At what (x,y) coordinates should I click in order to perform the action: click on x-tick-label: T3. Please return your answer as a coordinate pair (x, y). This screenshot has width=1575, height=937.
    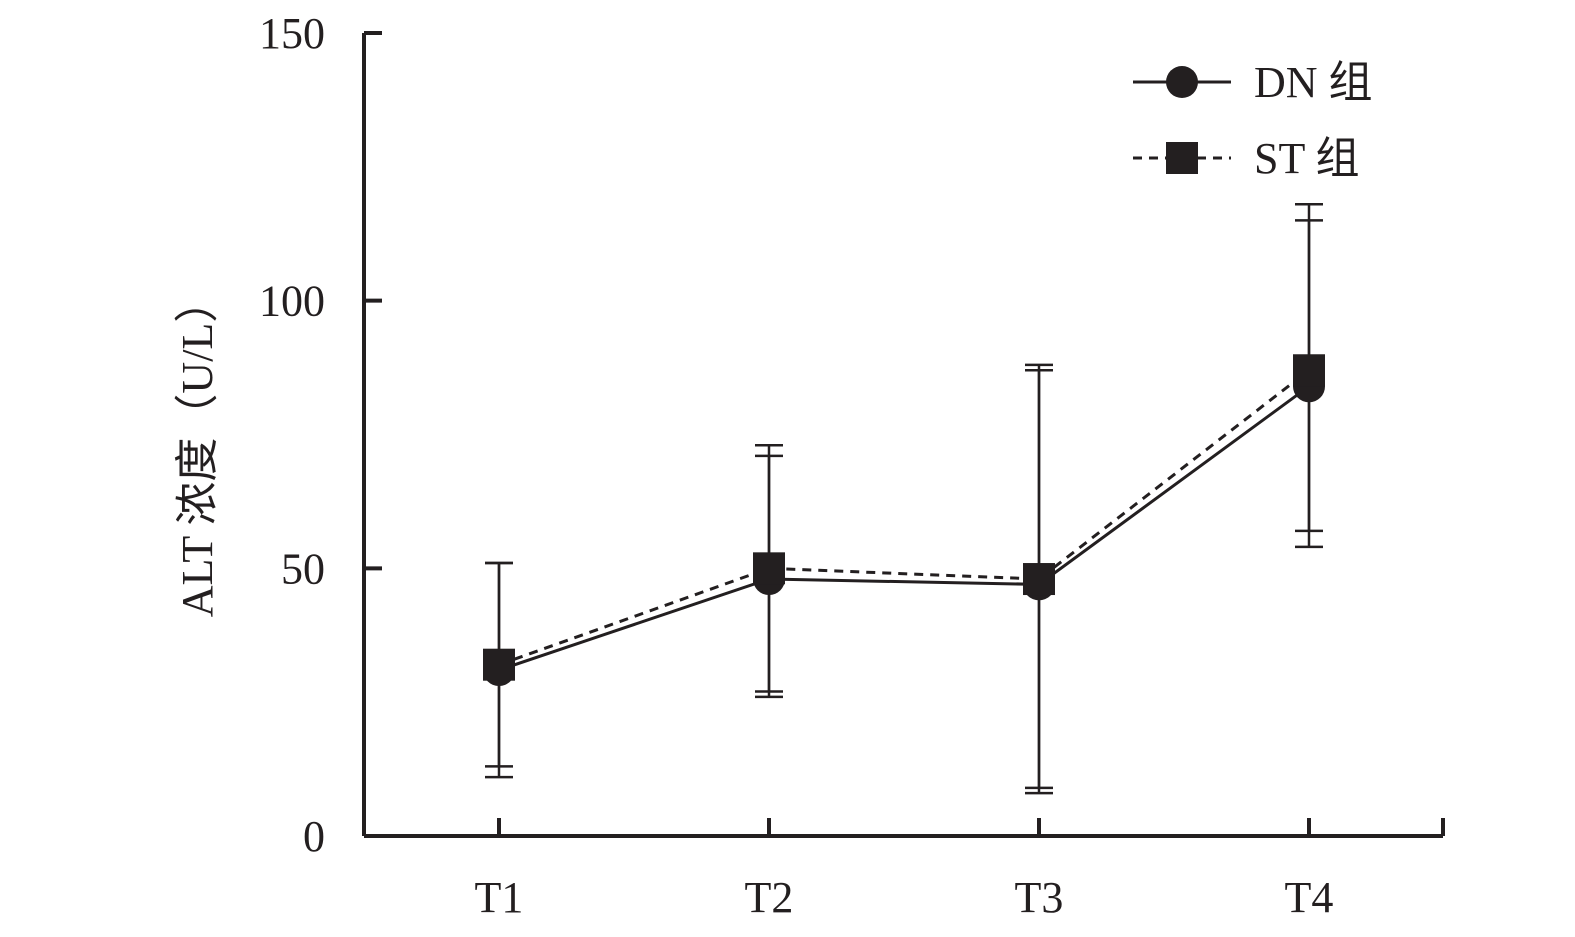
    Looking at the image, I should click on (1039, 897).